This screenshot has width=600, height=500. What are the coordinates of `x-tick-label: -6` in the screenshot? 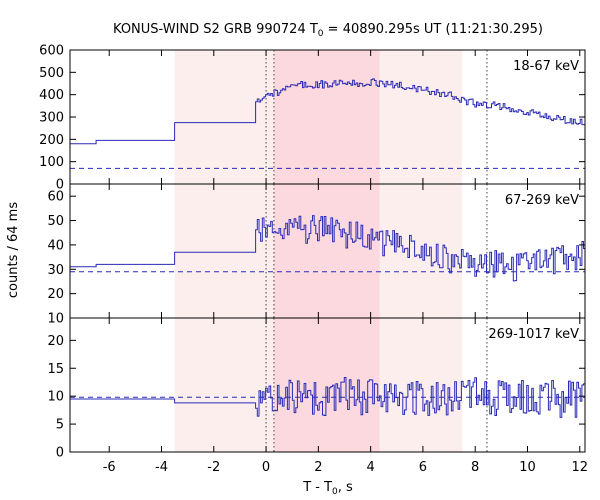 It's located at (109, 467).